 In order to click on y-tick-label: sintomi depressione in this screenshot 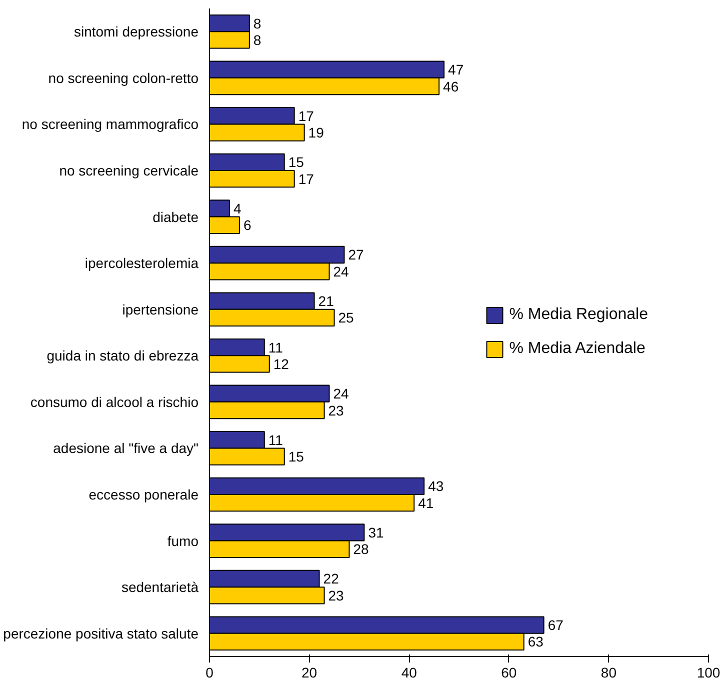, I will do `click(136, 32)`.